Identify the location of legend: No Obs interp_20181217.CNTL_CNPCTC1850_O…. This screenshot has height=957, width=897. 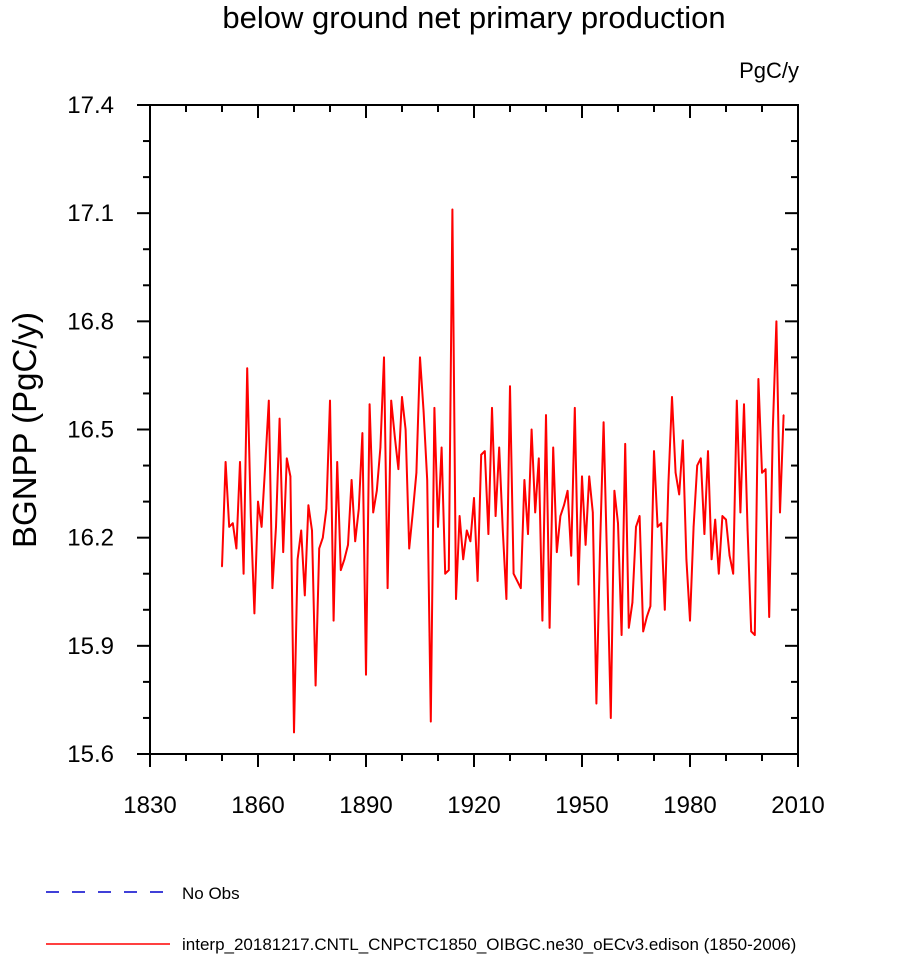
(421, 919).